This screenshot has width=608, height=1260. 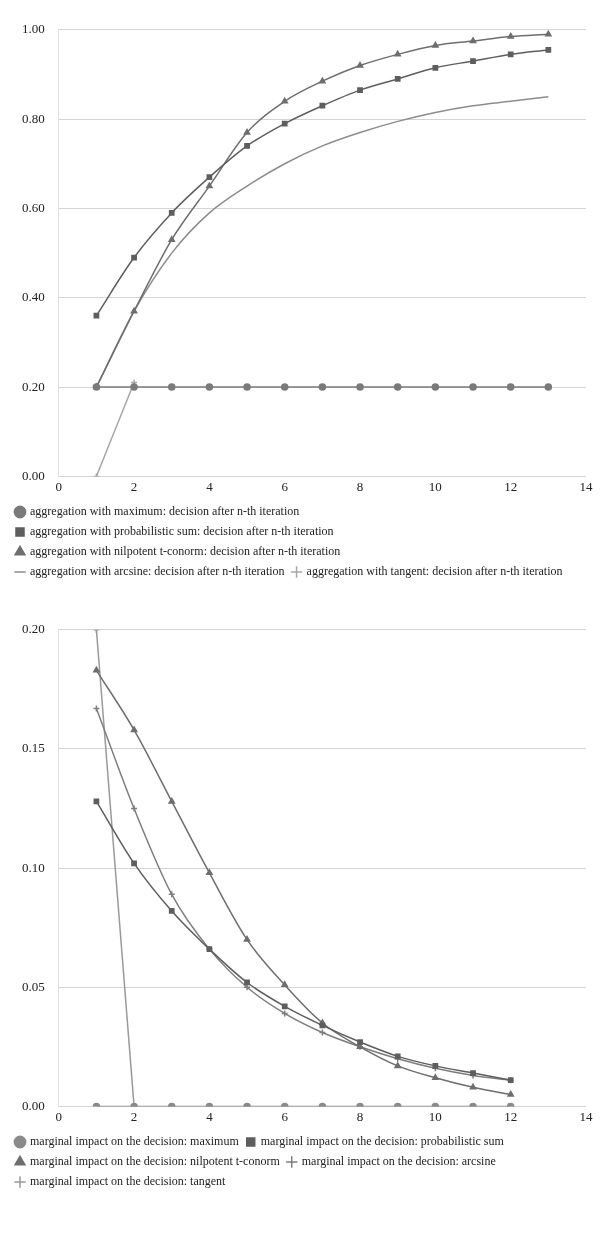 I want to click on y-tick-label: 0.10, so click(x=33, y=867).